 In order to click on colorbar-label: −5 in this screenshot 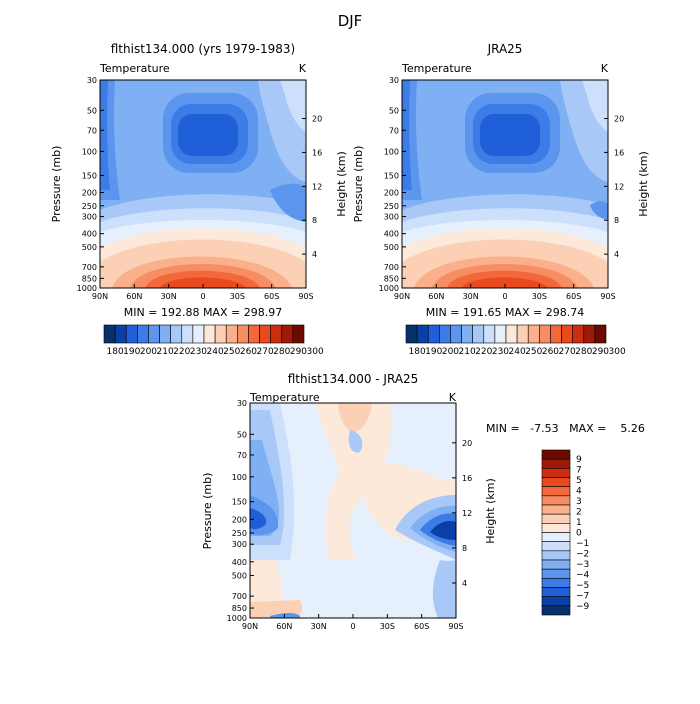, I will do `click(582, 586)`.